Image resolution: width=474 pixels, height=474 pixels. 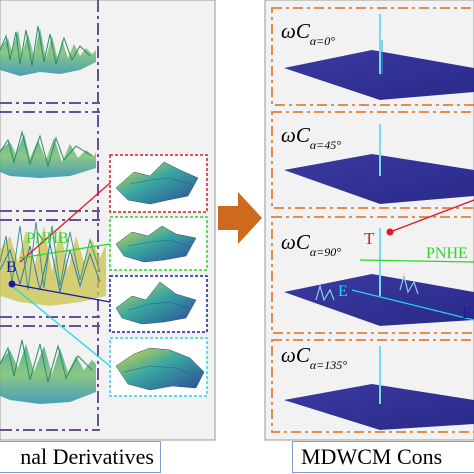 I want to click on b-point-marker, so click(x=12, y=284).